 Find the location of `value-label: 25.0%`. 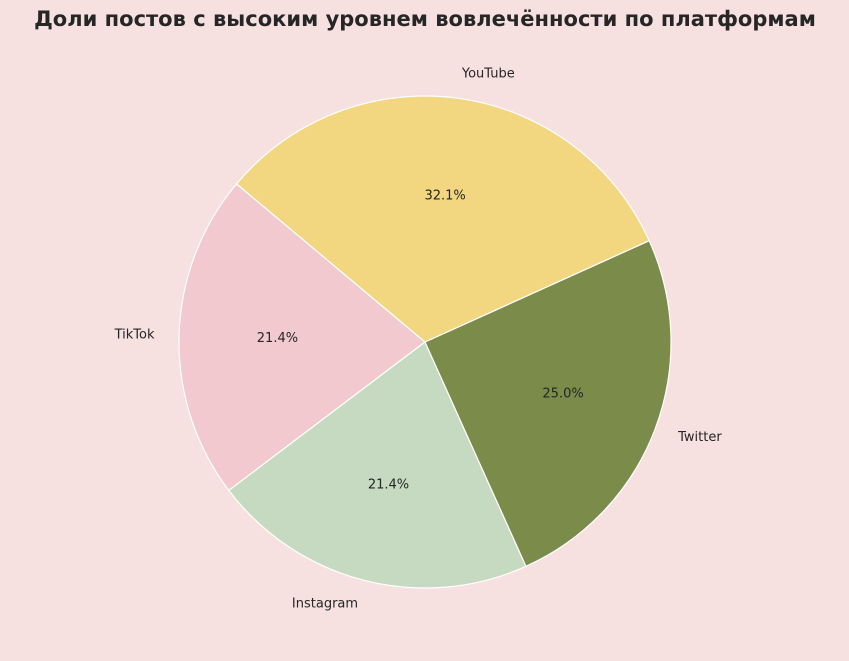

value-label: 25.0% is located at coordinates (562, 394).